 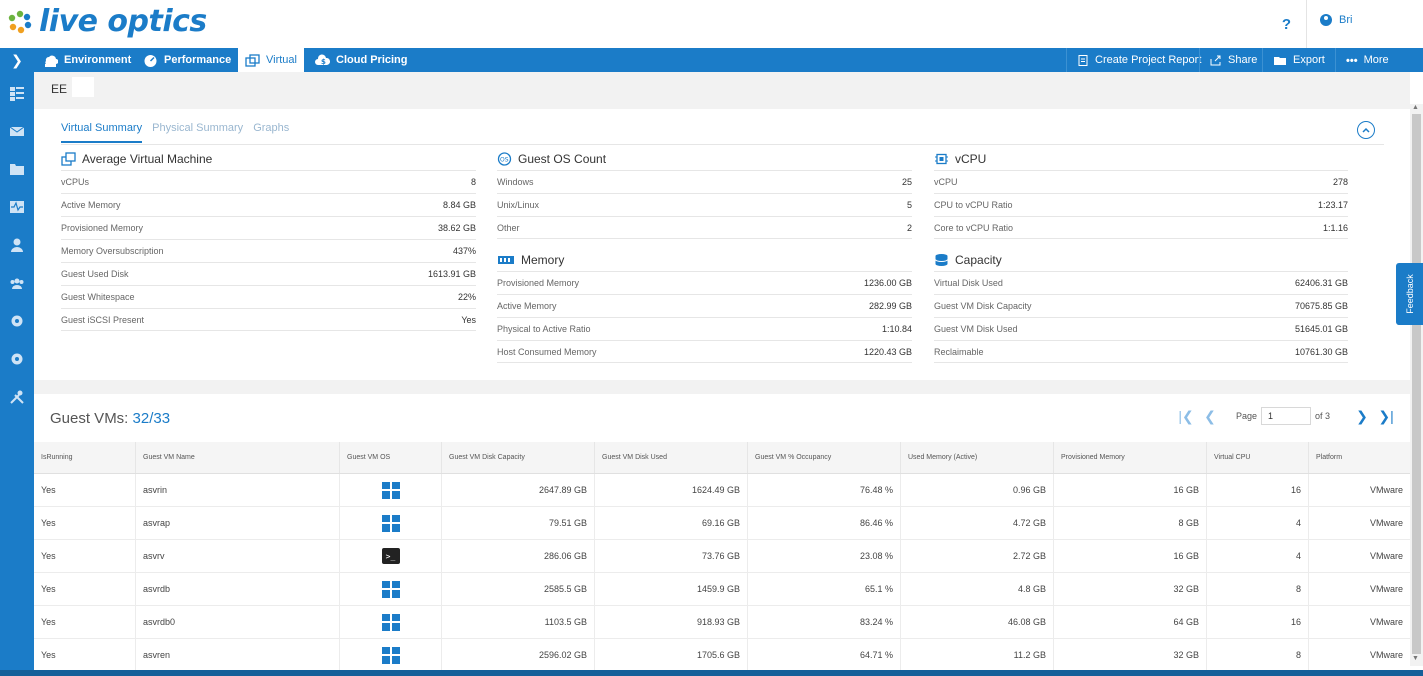 I want to click on tab-physical-summary: Physical Summary, so click(x=198, y=128).